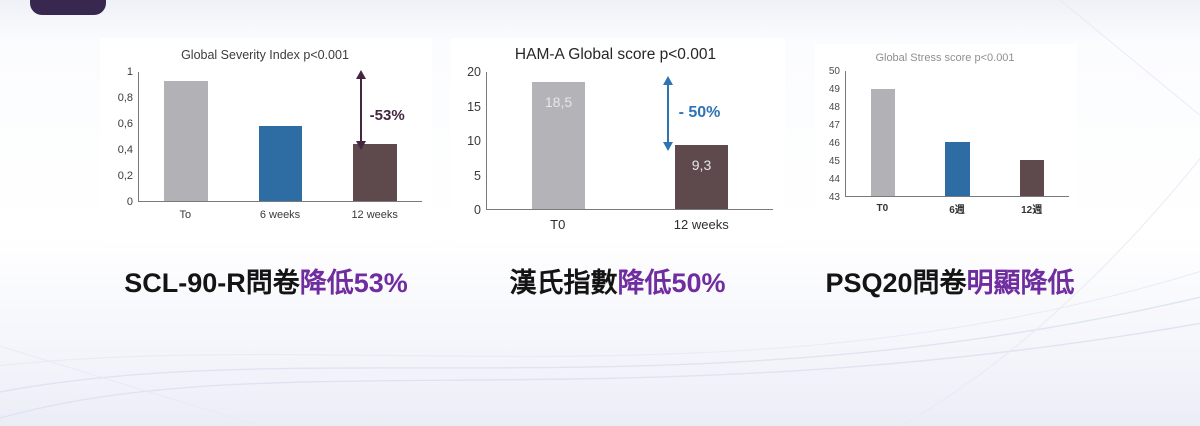 The width and height of the screenshot is (1200, 426). What do you see at coordinates (834, 134) in the screenshot?
I see `y-axis: 50 49 48 47 46 45 44 43` at bounding box center [834, 134].